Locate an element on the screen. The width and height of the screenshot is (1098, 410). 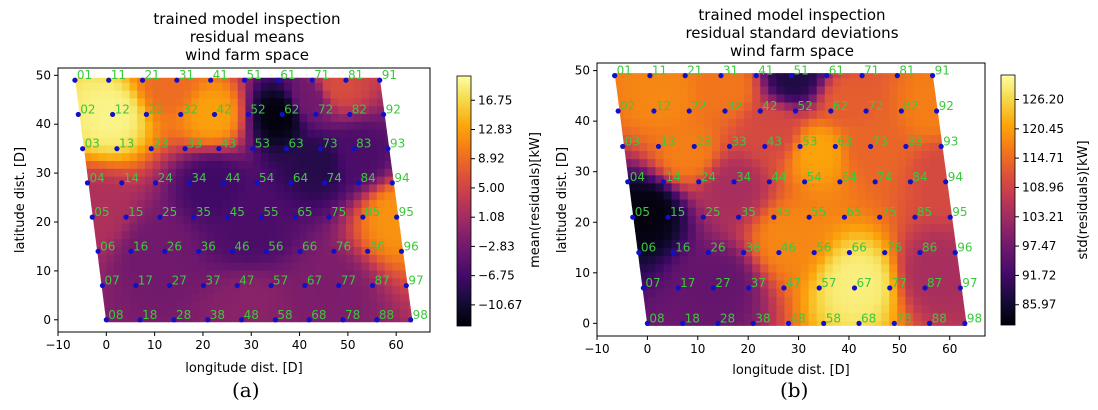
turbine-01-label: 01 is located at coordinates (84, 75).